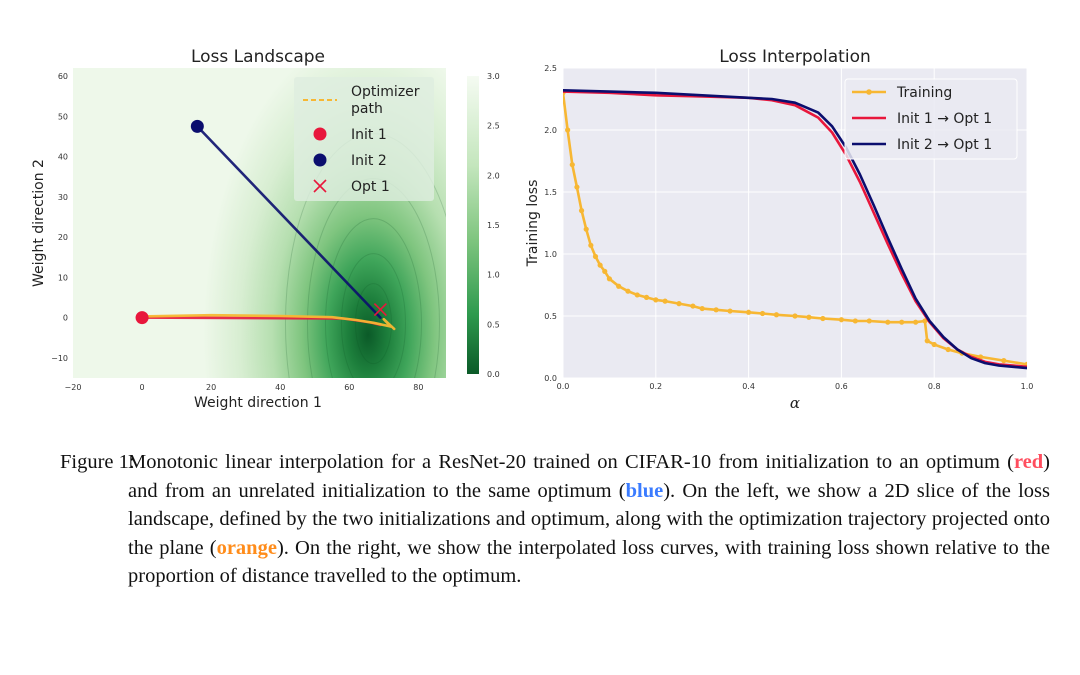 The width and height of the screenshot is (1080, 675). Describe the element at coordinates (1028, 462) in the screenshot. I see `caption-keyword-red: red` at that location.